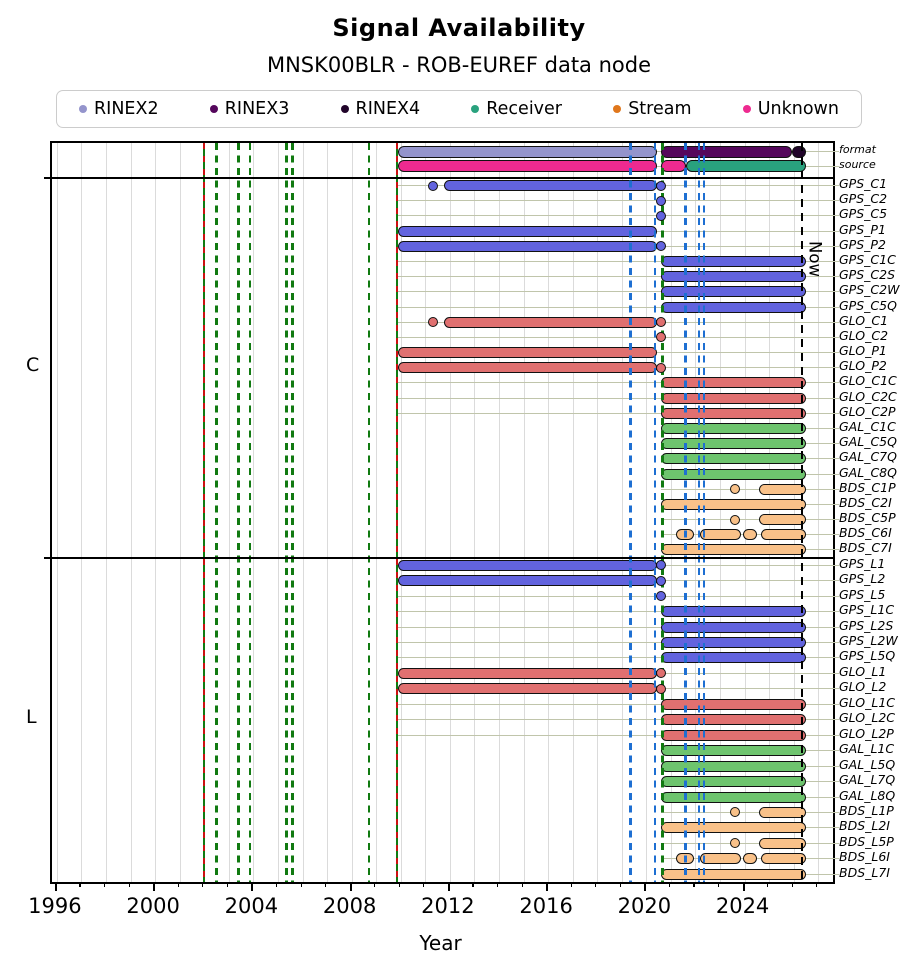 The height and width of the screenshot is (977, 918). What do you see at coordinates (31, 716) in the screenshot?
I see `section-label-l: L` at bounding box center [31, 716].